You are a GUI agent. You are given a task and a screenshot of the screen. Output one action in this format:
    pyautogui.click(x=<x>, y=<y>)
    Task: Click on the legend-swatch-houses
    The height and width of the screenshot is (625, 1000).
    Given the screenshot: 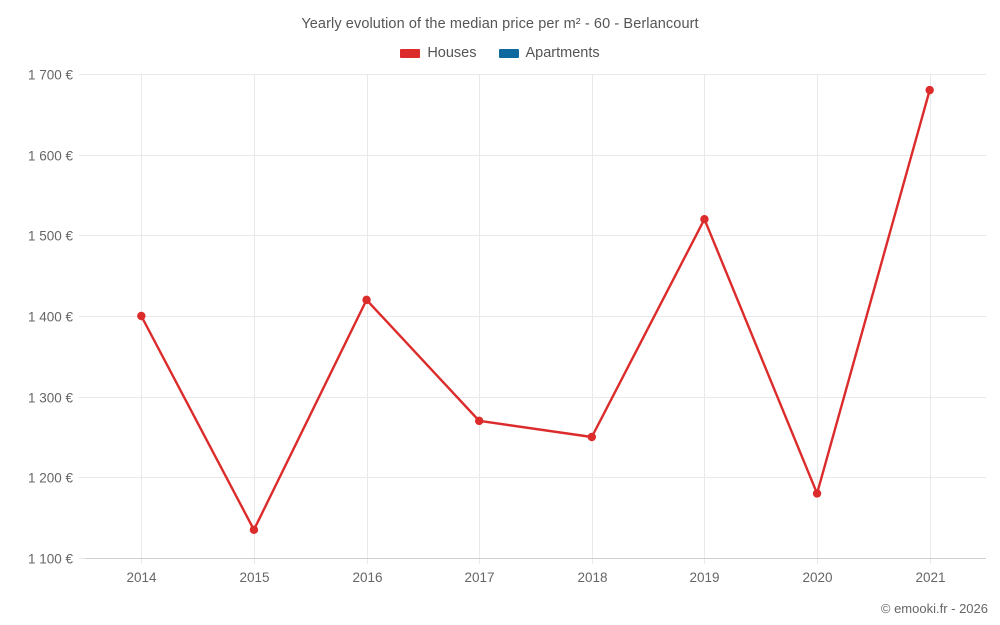 What is the action you would take?
    pyautogui.click(x=410, y=53)
    